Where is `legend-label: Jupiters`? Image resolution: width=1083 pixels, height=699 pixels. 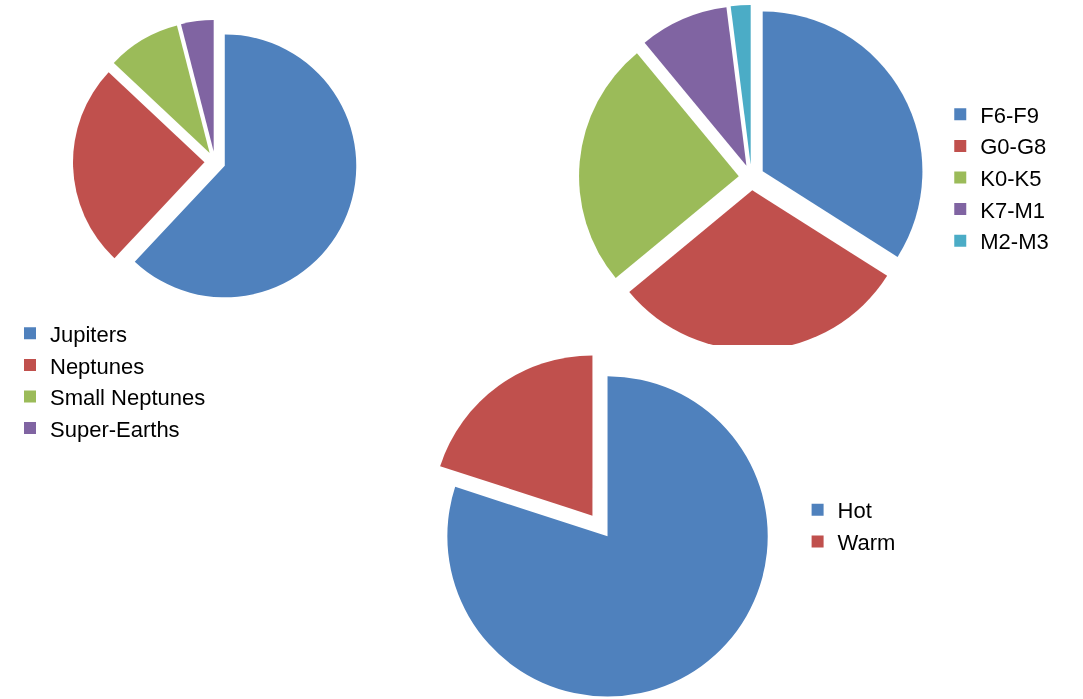
legend-label: Jupiters is located at coordinates (89, 334).